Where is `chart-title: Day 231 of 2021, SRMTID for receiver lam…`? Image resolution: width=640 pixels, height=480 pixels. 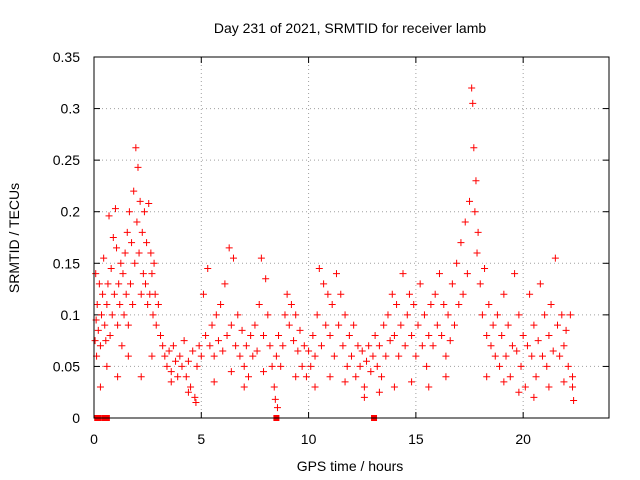 chart-title: Day 231 of 2021, SRMTID for receiver lam… is located at coordinates (350, 28).